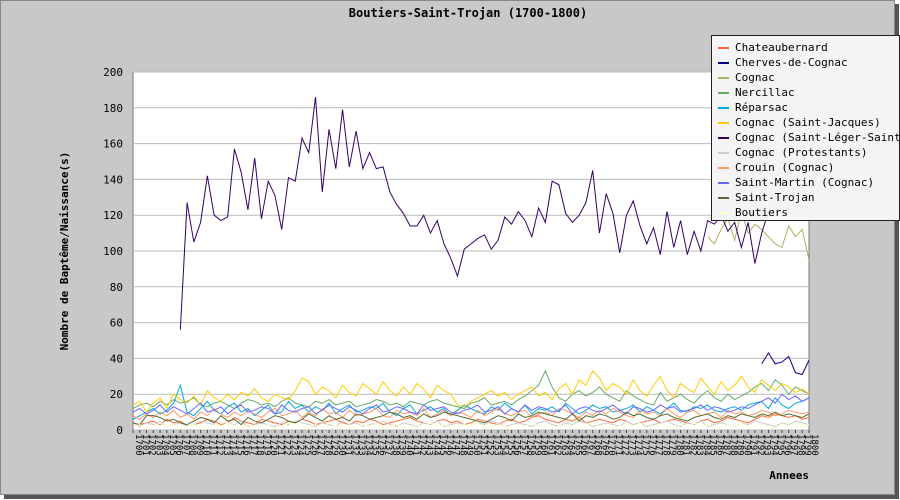  What do you see at coordinates (327, 445) in the screenshot?
I see `x-tick-label: 1728` at bounding box center [327, 445].